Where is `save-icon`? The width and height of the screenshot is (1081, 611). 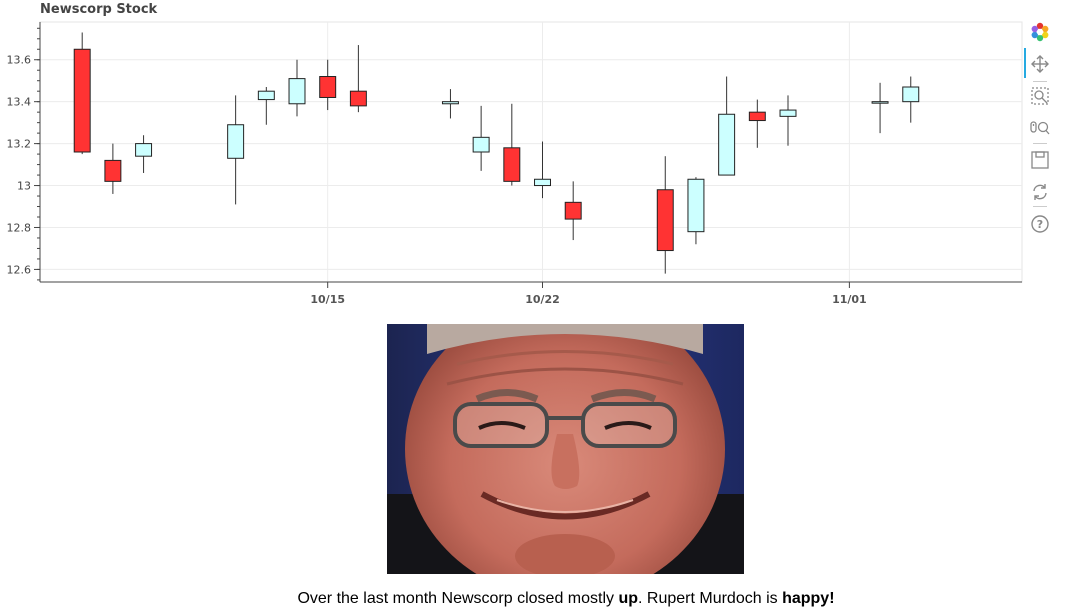 save-icon is located at coordinates (1040, 160).